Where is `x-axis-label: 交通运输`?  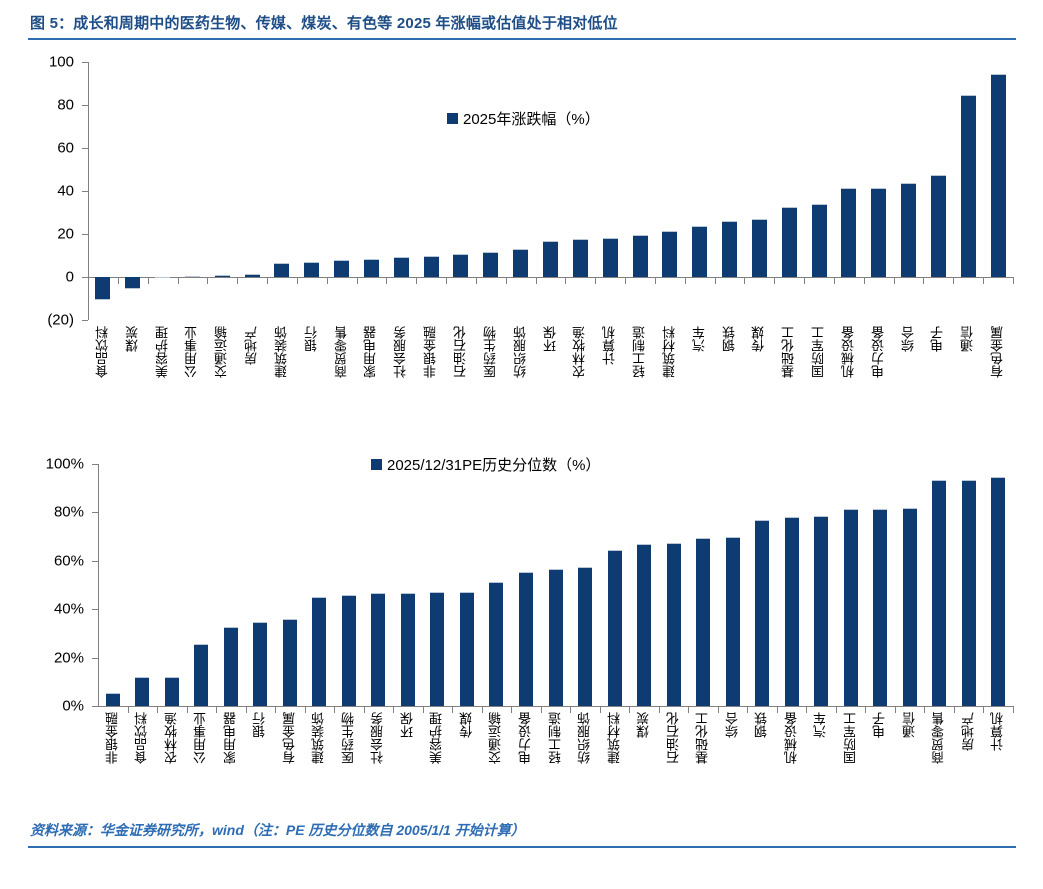 x-axis-label: 交通运输 is located at coordinates (496, 738).